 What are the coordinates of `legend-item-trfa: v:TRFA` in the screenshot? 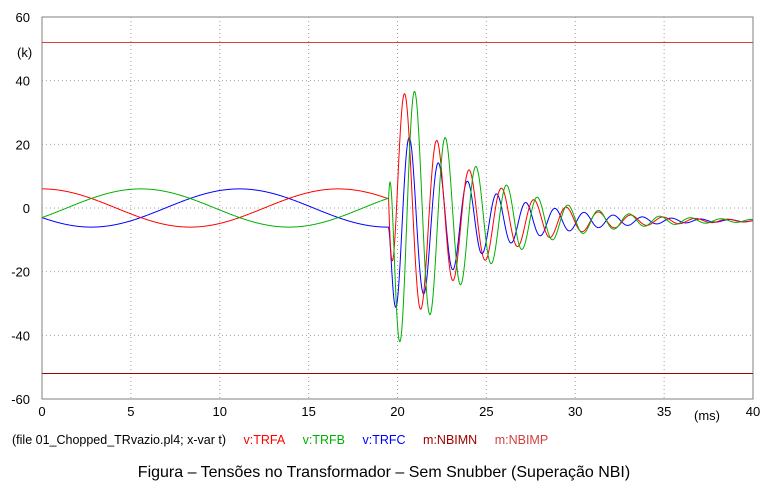 It's located at (264, 440).